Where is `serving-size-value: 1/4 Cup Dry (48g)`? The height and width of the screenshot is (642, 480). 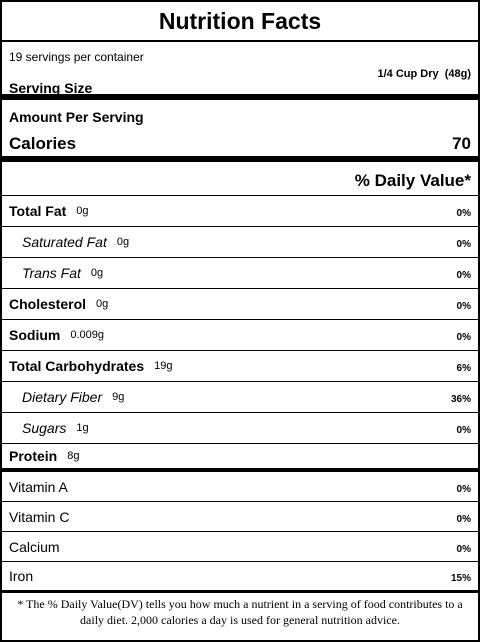
serving-size-value: 1/4 Cup Dry (48g) is located at coordinates (424, 74).